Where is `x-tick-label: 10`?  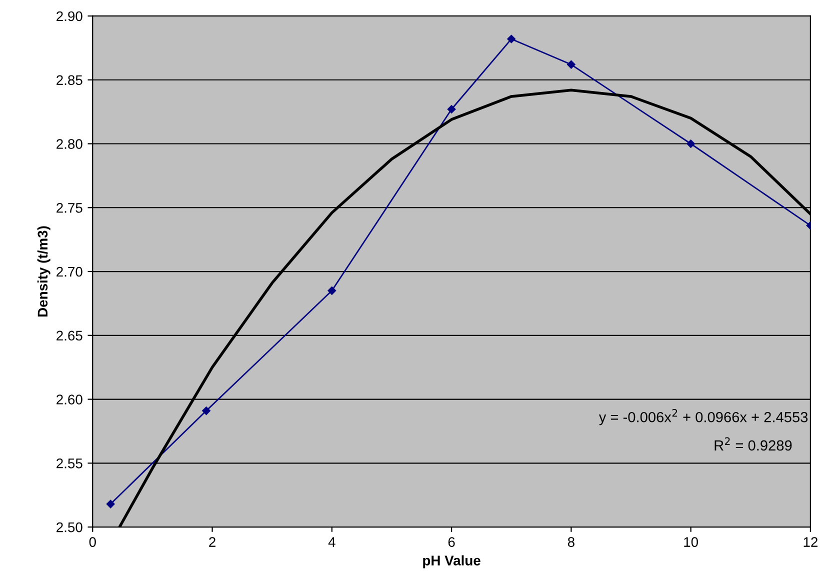
x-tick-label: 10 is located at coordinates (691, 542).